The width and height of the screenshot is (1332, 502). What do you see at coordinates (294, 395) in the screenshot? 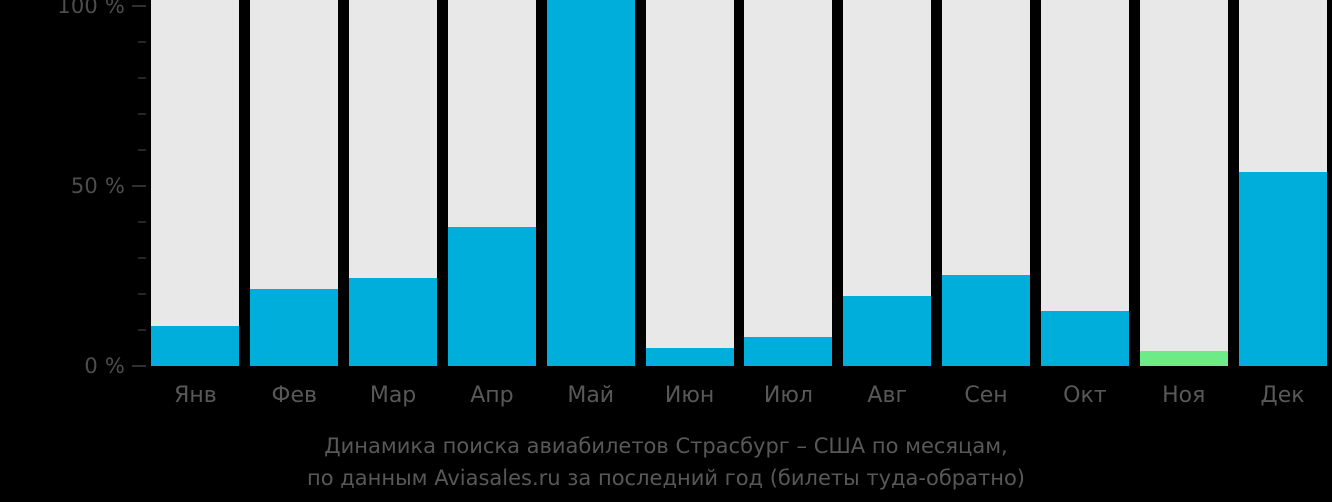
I see `x-axis-label-фев: Фев` at bounding box center [294, 395].